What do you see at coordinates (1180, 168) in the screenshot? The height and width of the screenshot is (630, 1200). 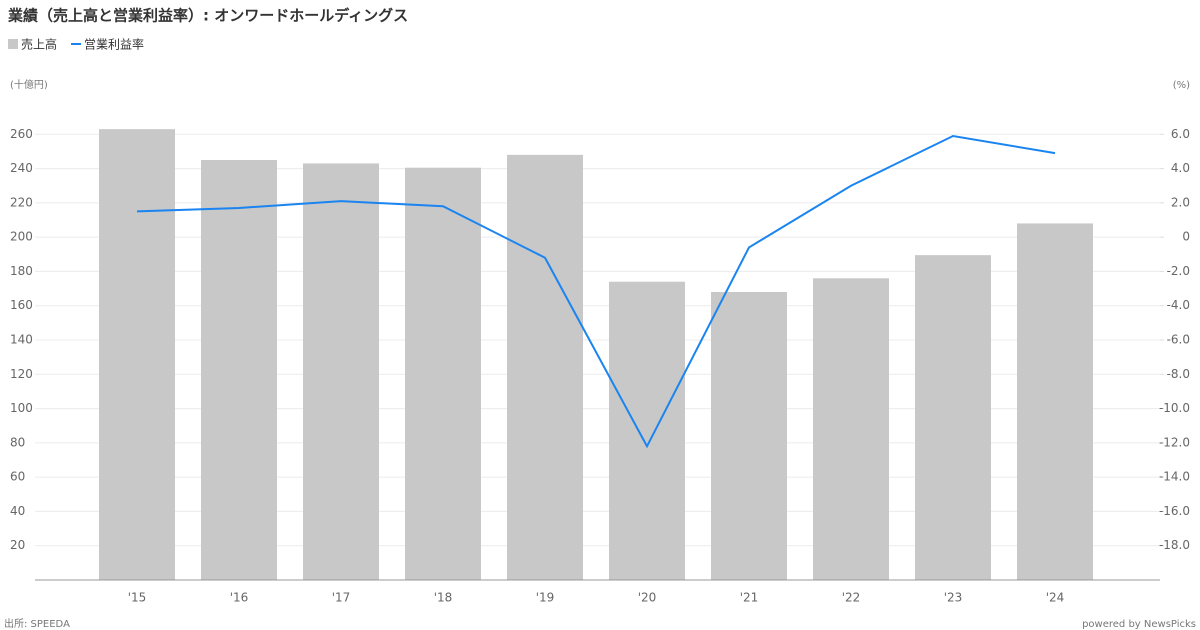 I see `y2-tick-label: 4.0` at bounding box center [1180, 168].